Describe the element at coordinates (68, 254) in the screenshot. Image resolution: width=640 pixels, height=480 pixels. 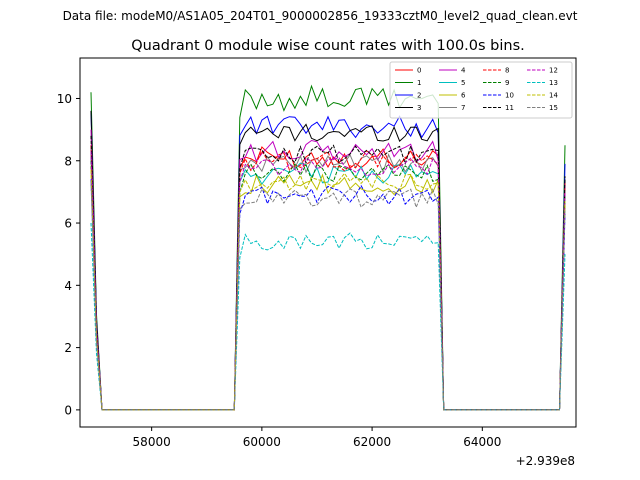
I see `y-axis: 0 2 4 6 8 10` at that location.